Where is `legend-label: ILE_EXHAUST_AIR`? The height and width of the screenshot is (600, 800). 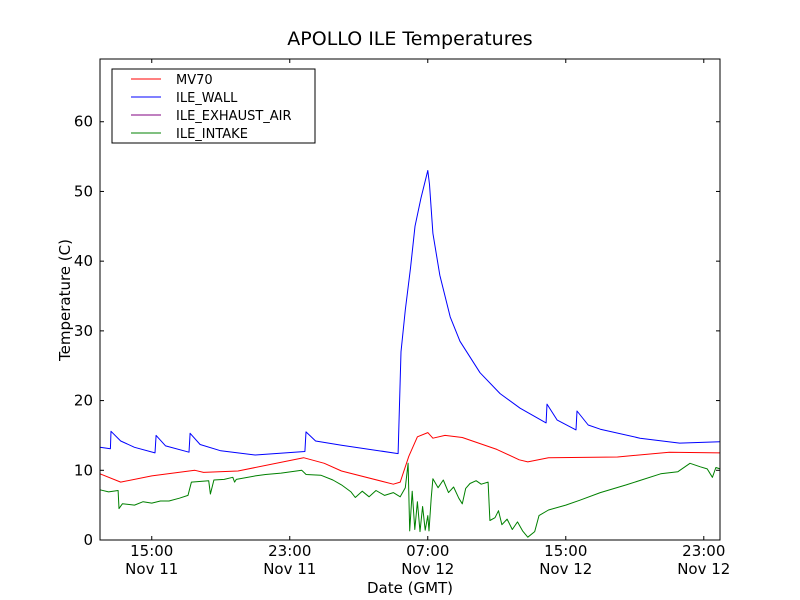 legend-label: ILE_EXHAUST_AIR is located at coordinates (234, 116).